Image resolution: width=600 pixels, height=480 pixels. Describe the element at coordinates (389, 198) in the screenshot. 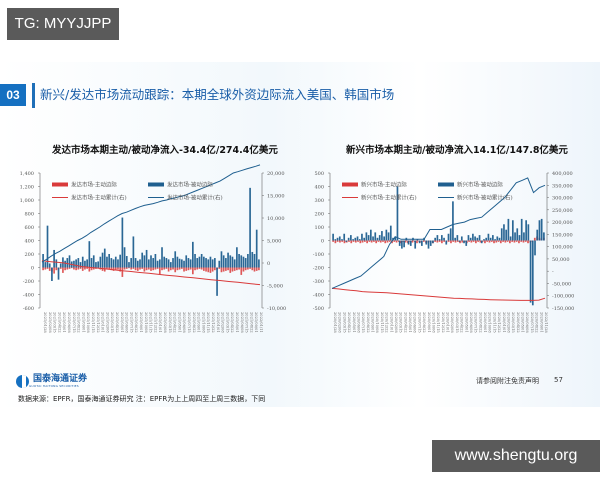

I see `legend-item: 新兴市场-主动累计(右)` at that location.